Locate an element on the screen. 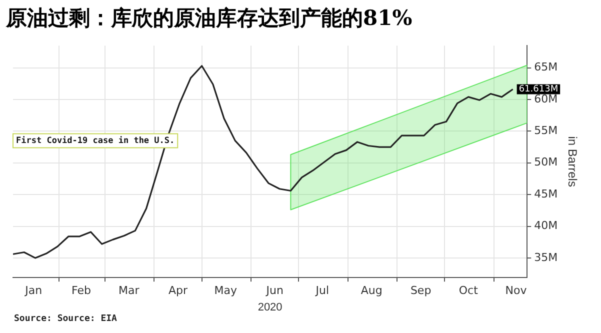 The image size is (601, 333). y-tick-label: 40M is located at coordinates (546, 225).